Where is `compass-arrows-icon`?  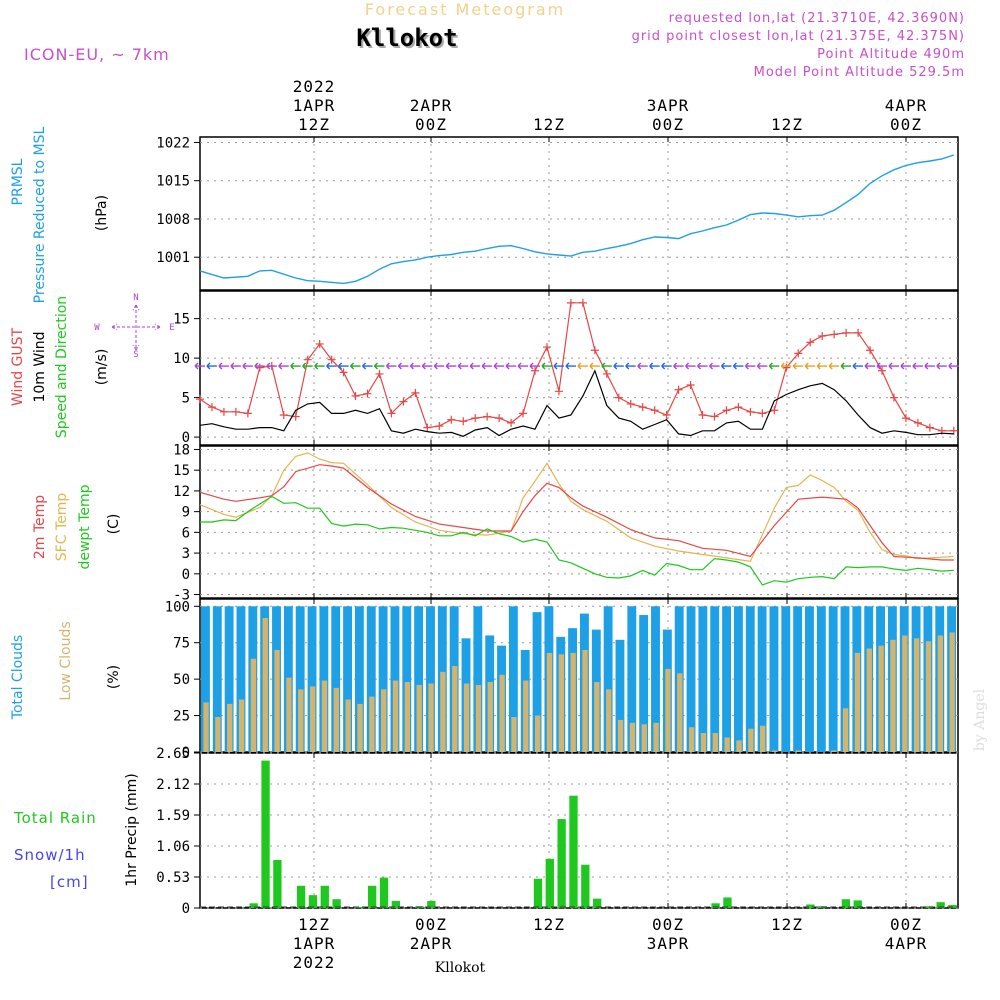
compass-arrows-icon is located at coordinates (136, 327).